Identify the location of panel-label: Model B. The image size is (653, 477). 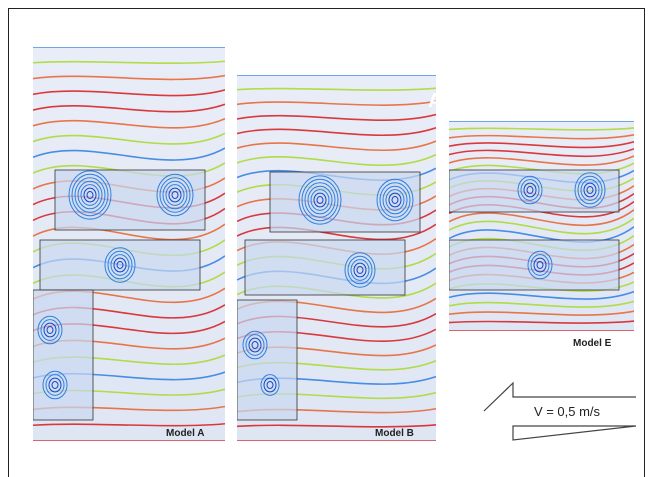
(394, 433).